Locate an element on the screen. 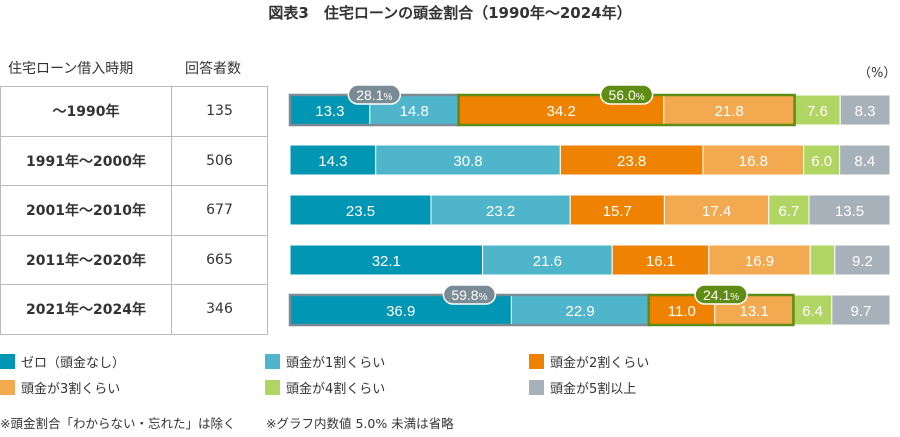 The height and width of the screenshot is (437, 900). data-label: 6.7 is located at coordinates (788, 211).